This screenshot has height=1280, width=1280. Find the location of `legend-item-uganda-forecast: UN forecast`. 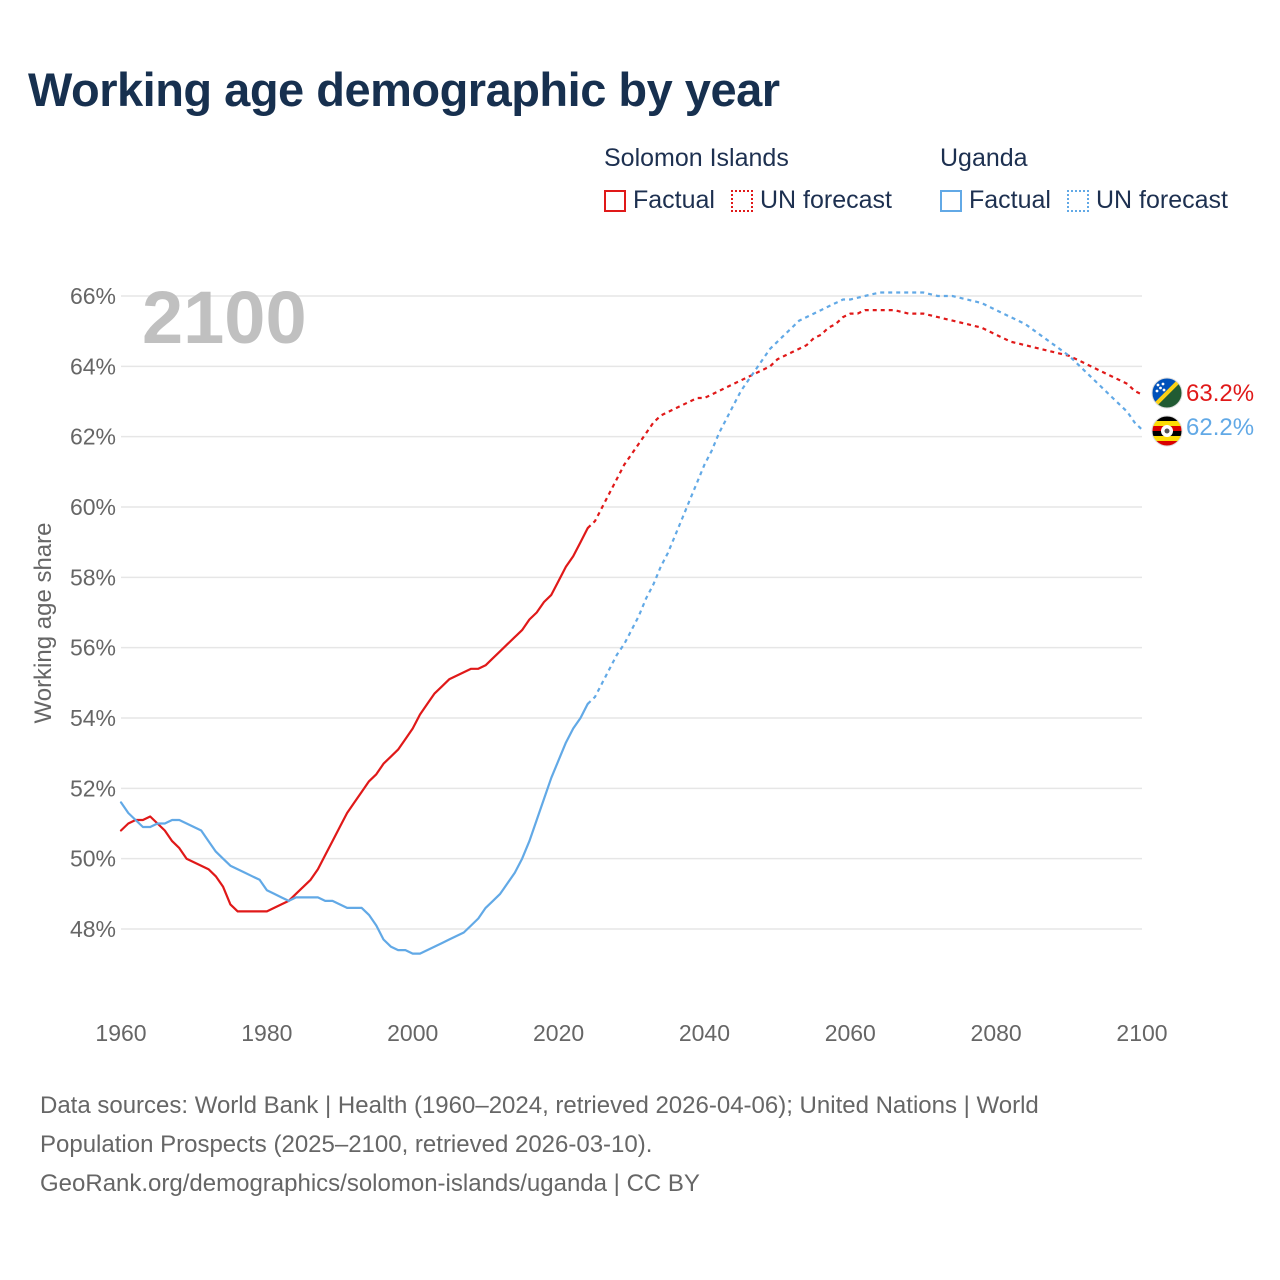

legend-item-uganda-forecast: UN forecast is located at coordinates (1147, 200).